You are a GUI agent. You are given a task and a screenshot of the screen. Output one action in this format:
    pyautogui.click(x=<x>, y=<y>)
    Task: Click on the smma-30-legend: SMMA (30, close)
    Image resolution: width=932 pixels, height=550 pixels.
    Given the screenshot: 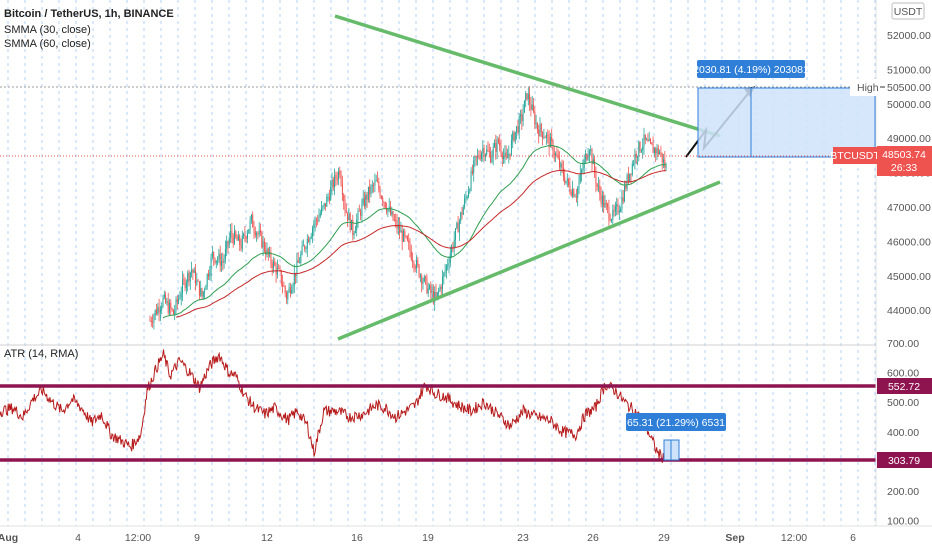 What is the action you would take?
    pyautogui.click(x=47, y=30)
    